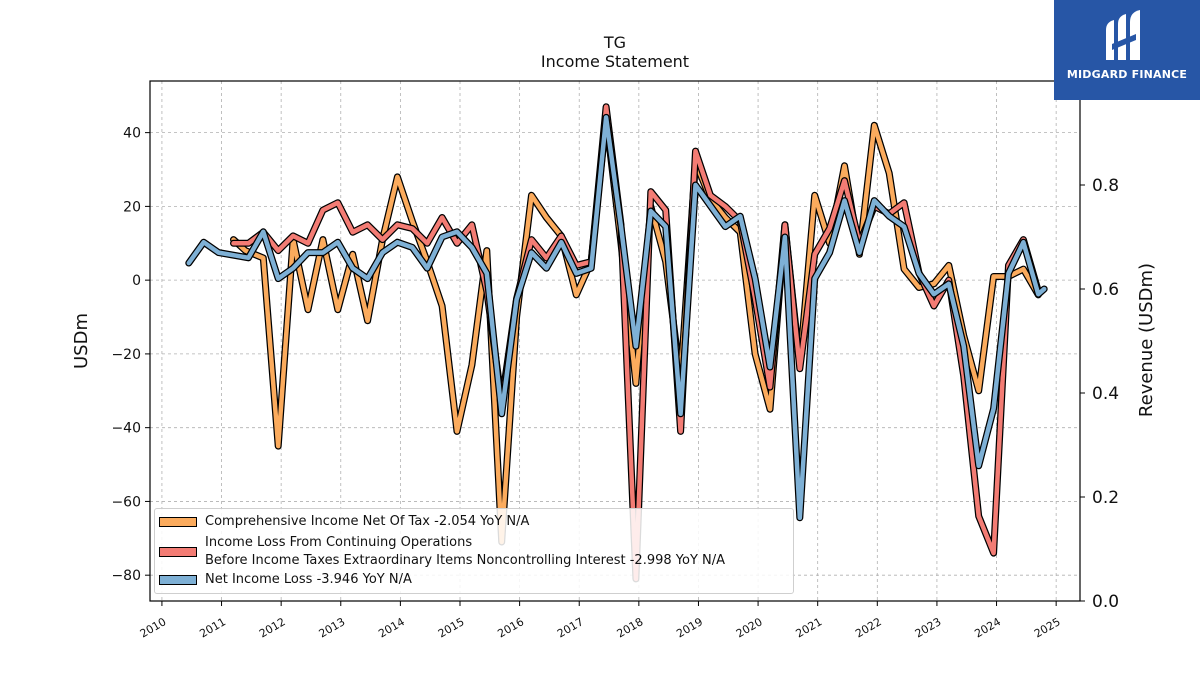  What do you see at coordinates (749, 627) in the screenshot?
I see `x-tick-label: 2020` at bounding box center [749, 627].